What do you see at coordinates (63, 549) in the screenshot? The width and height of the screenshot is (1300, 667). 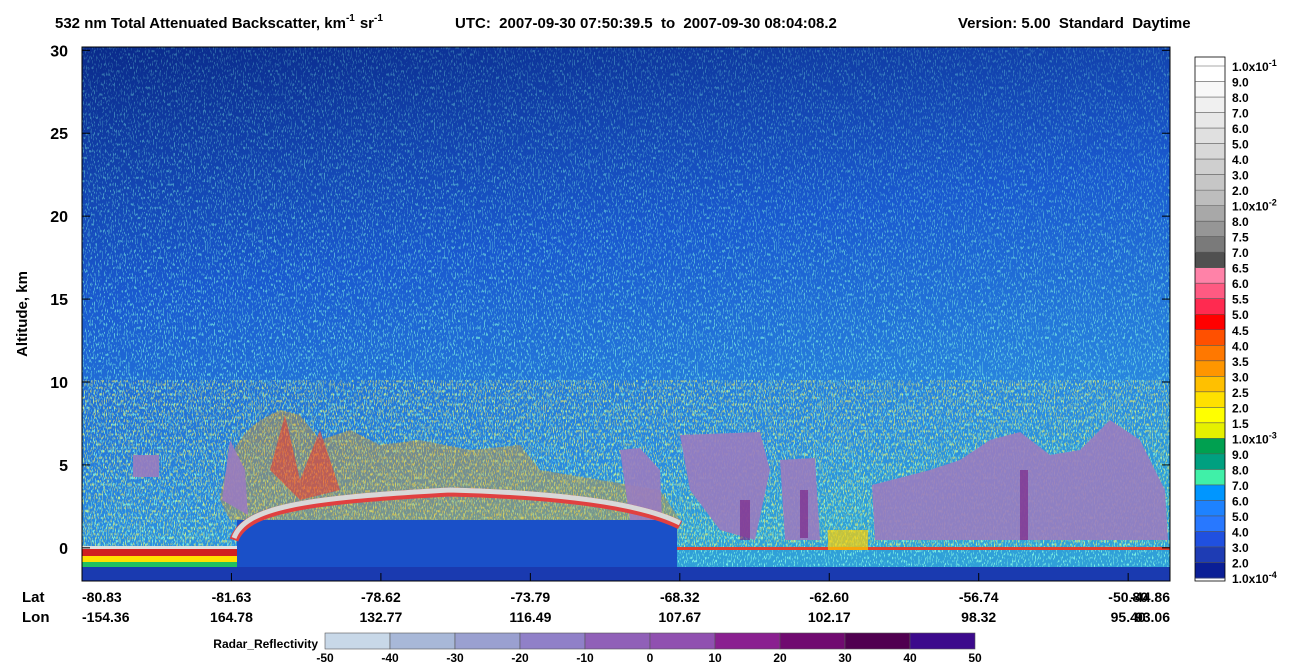 I see `y-tick-label: 0` at bounding box center [63, 549].